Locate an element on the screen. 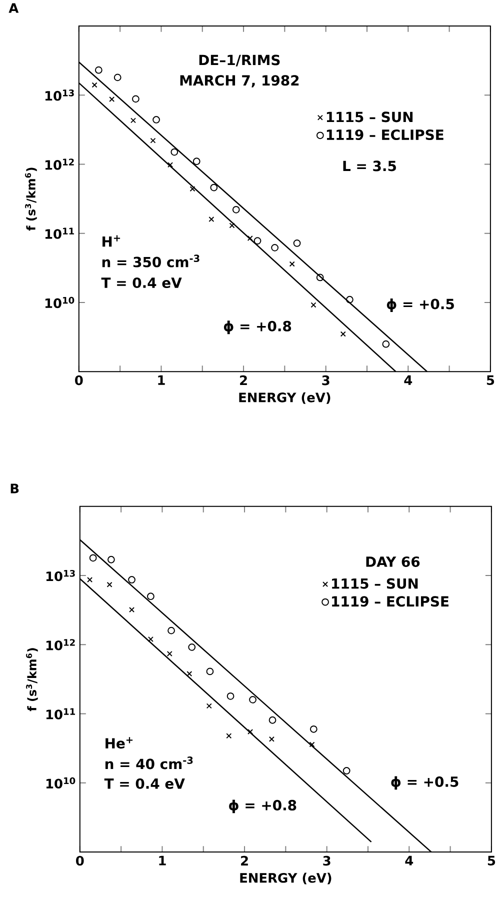 This screenshot has width=499, height=905. annotation: DAY 66 is located at coordinates (393, 561).